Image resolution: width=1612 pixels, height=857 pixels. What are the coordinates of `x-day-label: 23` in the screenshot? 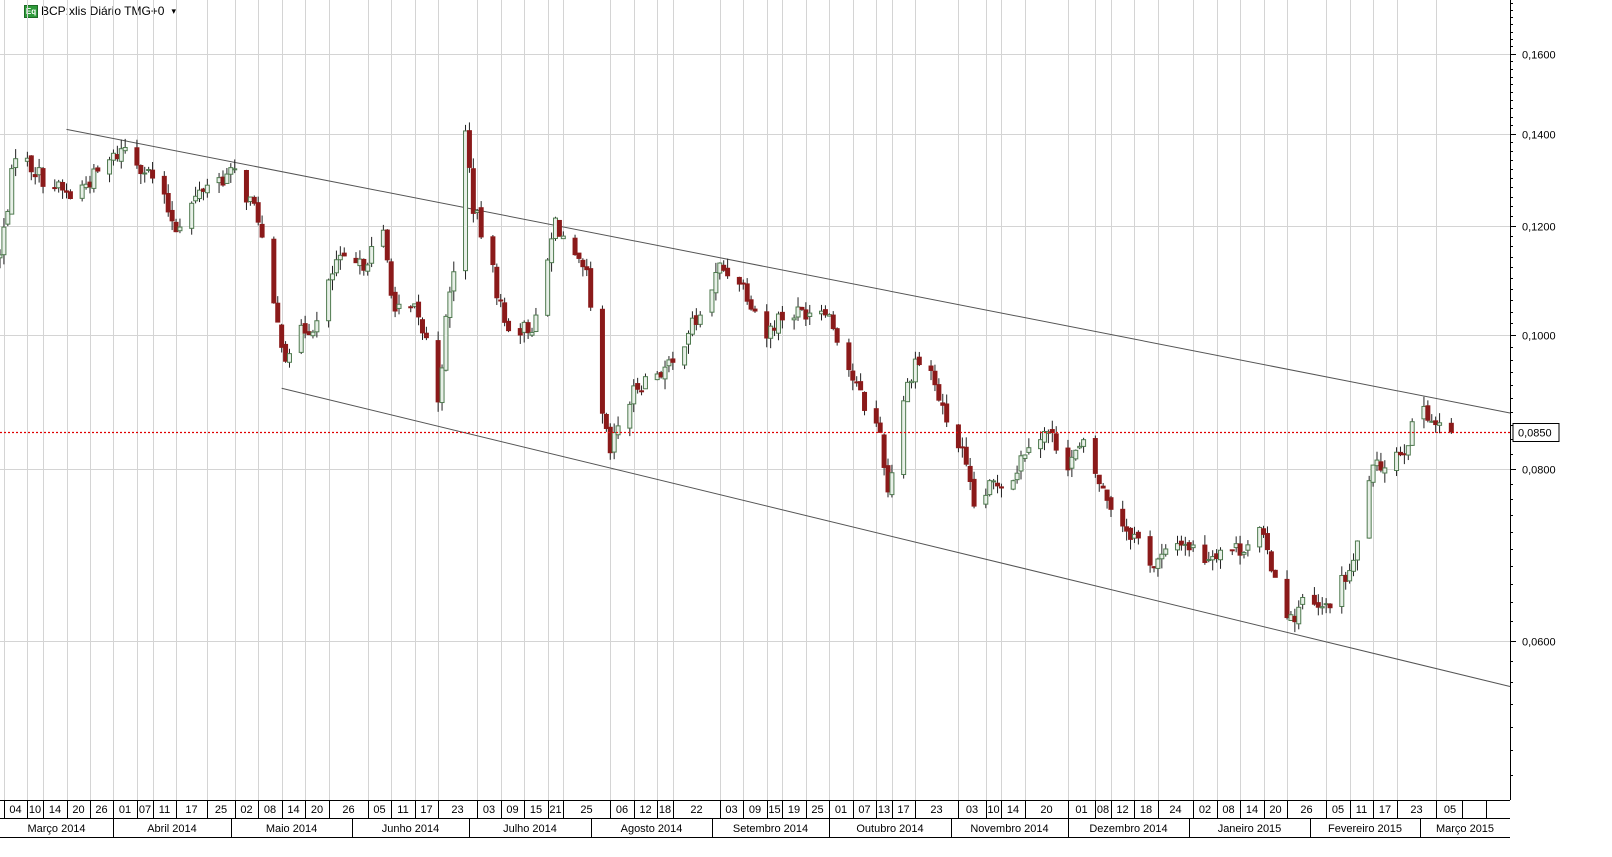 It's located at (936, 810).